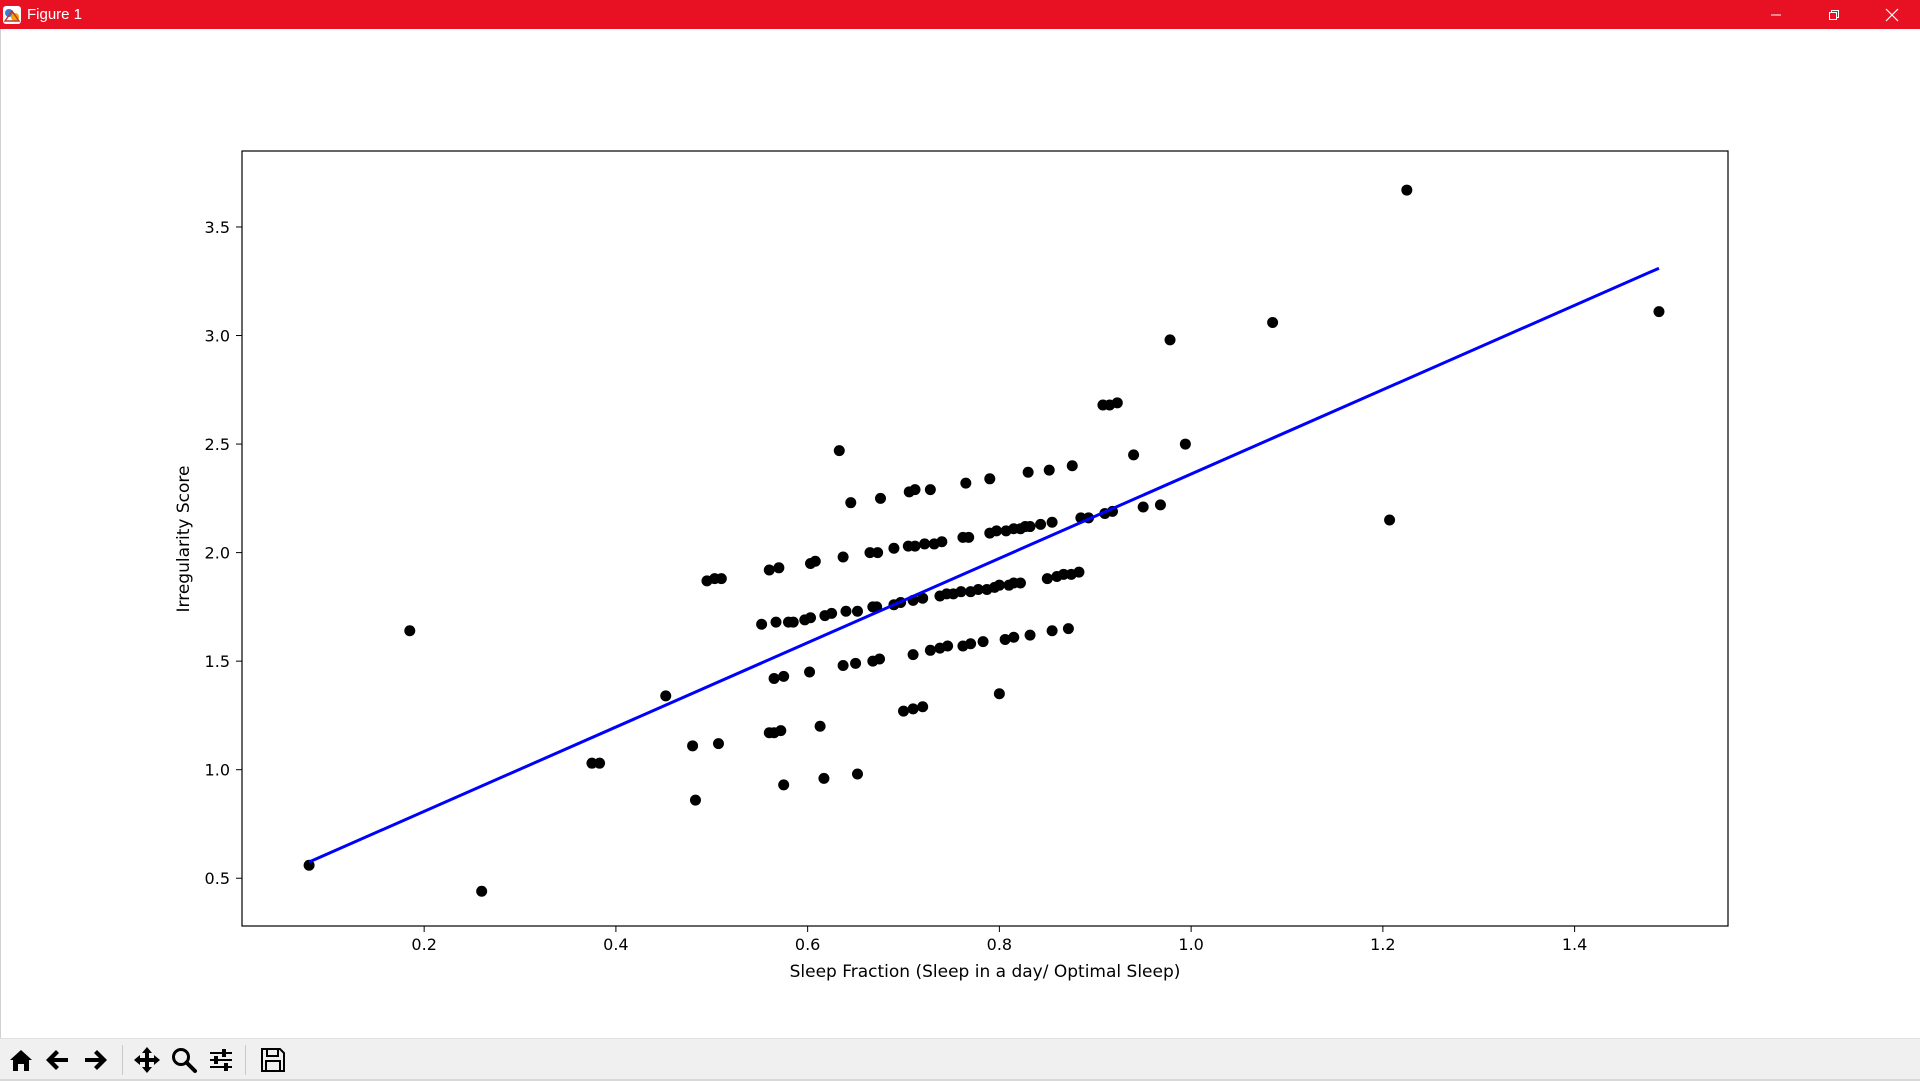  I want to click on zoom-button, so click(184, 1060).